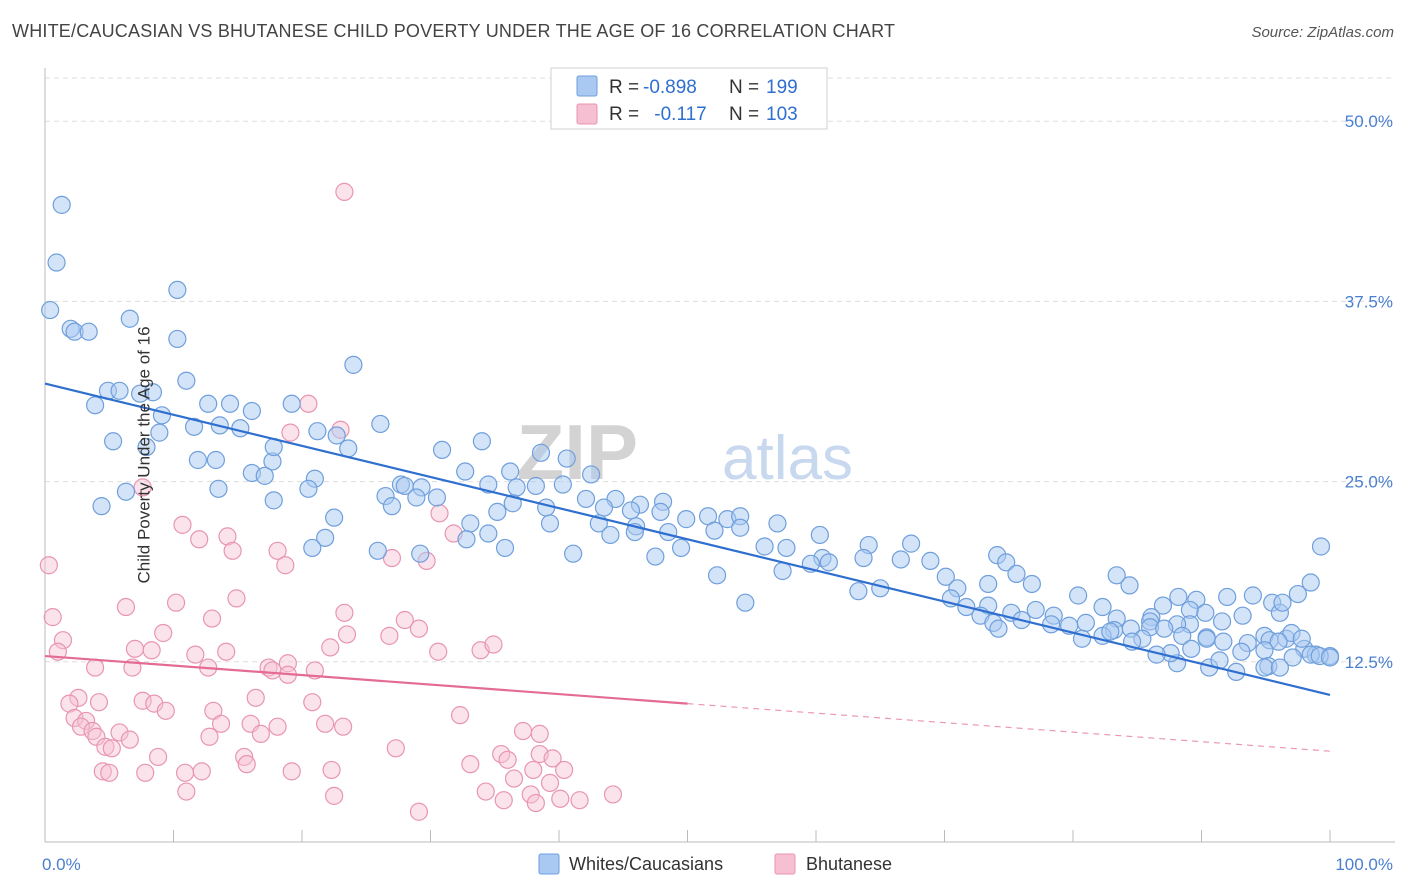 The image size is (1406, 892). What do you see at coordinates (624, 114) in the screenshot?
I see `legend-r-label-2: R =` at bounding box center [624, 114].